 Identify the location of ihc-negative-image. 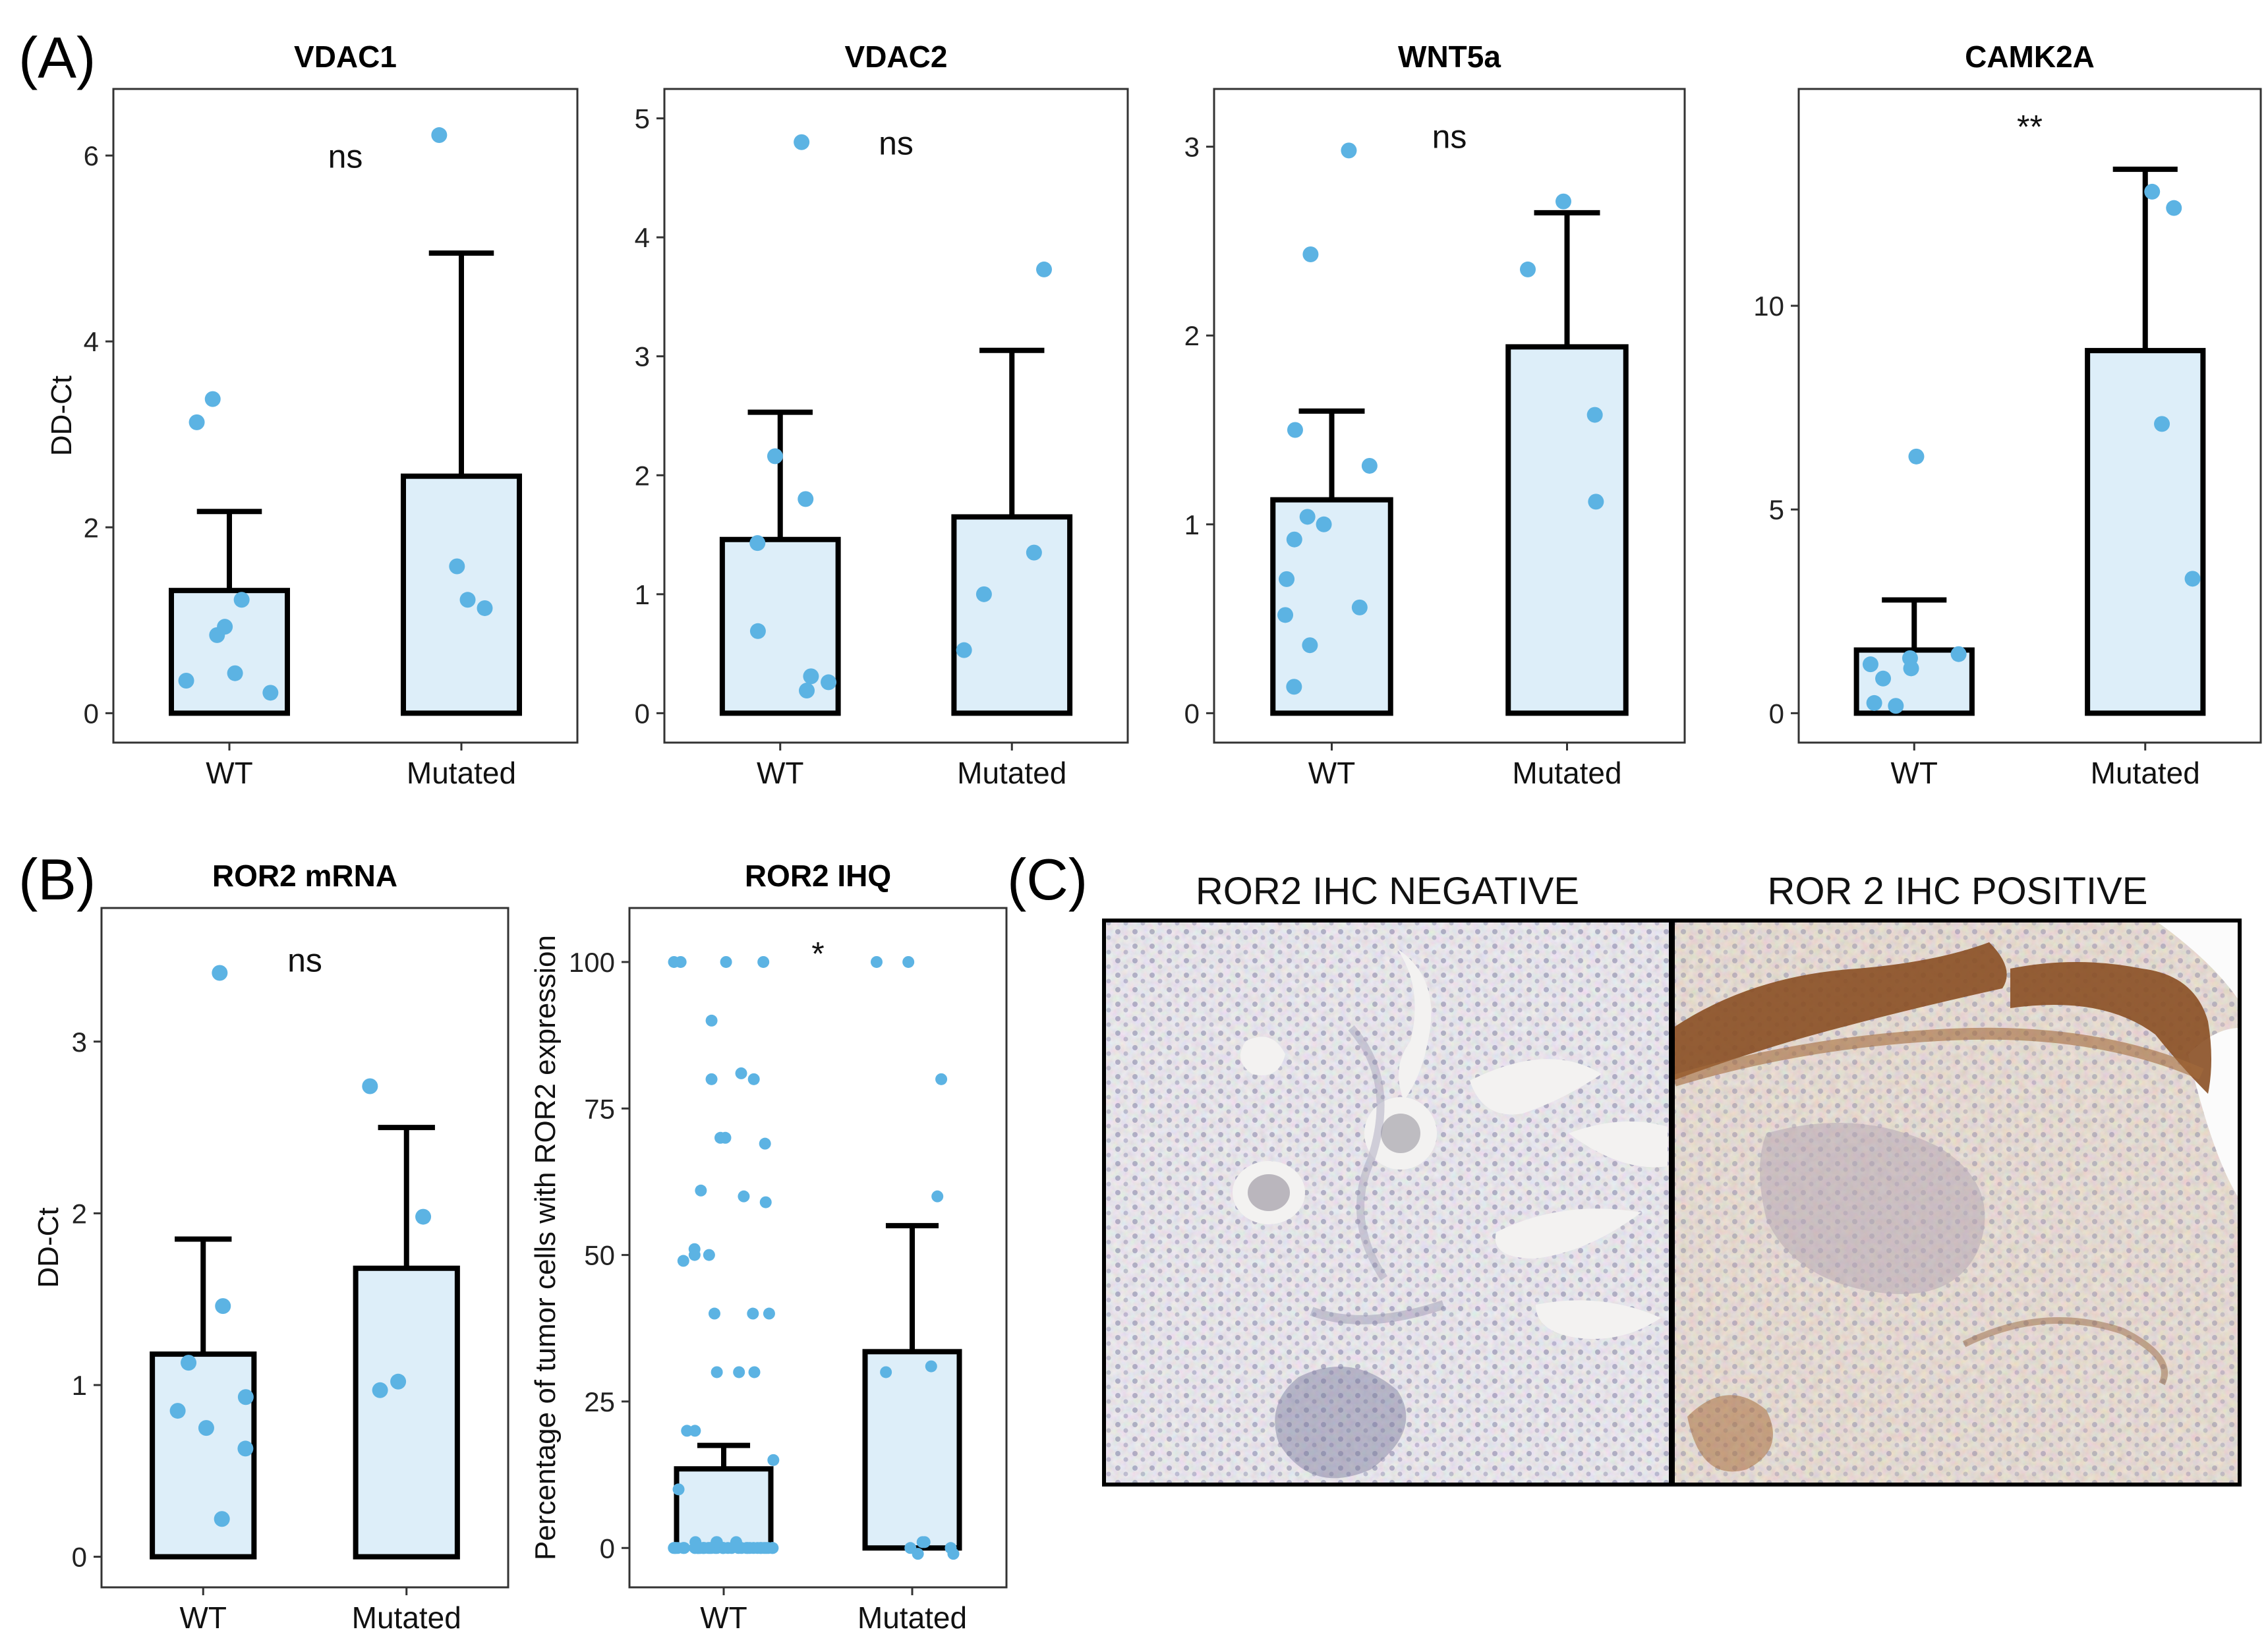
(1387, 1203).